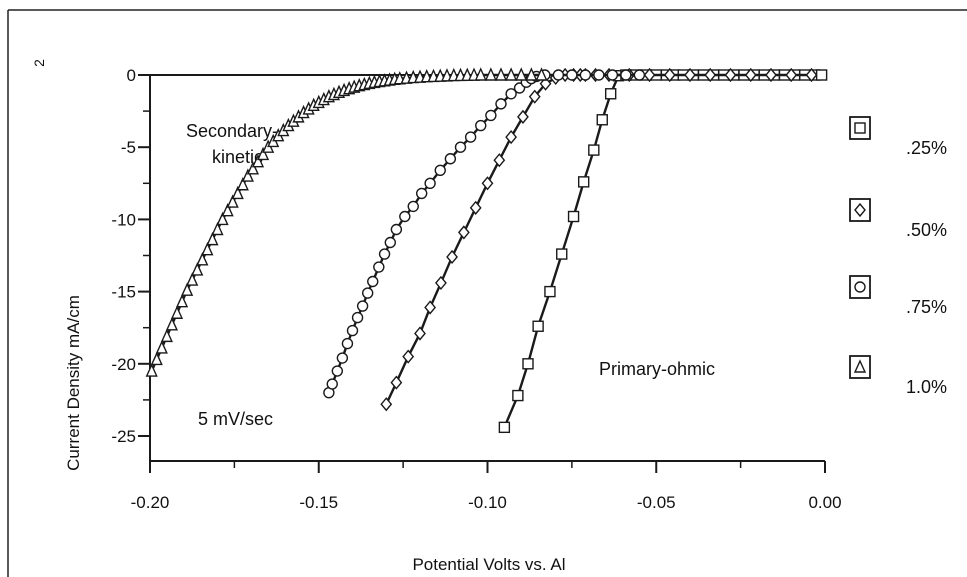 This screenshot has height=577, width=967. What do you see at coordinates (926, 307) in the screenshot?
I see `legend-label: .75%` at bounding box center [926, 307].